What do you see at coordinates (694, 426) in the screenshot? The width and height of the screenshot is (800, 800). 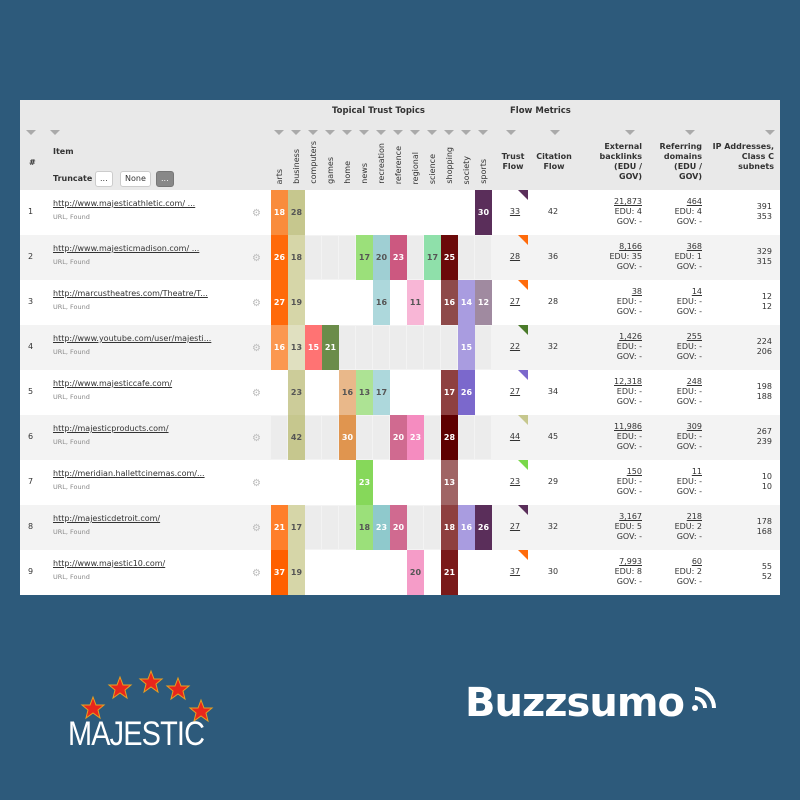 I see `referring-domains-link: 309` at bounding box center [694, 426].